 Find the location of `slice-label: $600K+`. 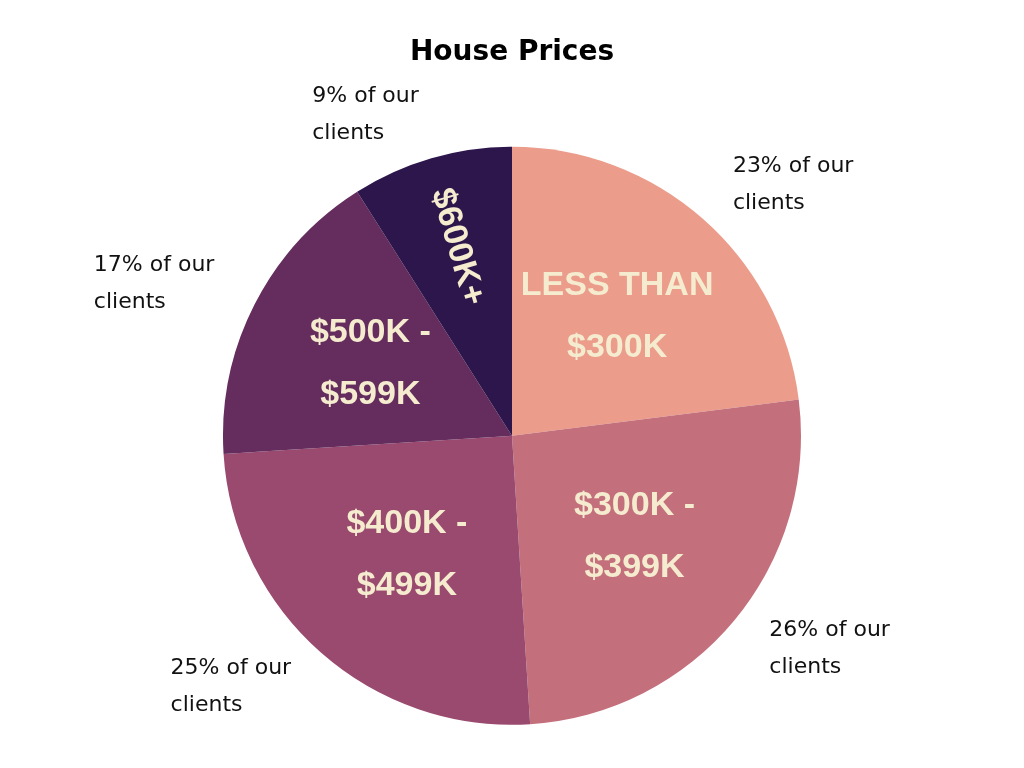

slice-label: $600K+ is located at coordinates (459, 246).